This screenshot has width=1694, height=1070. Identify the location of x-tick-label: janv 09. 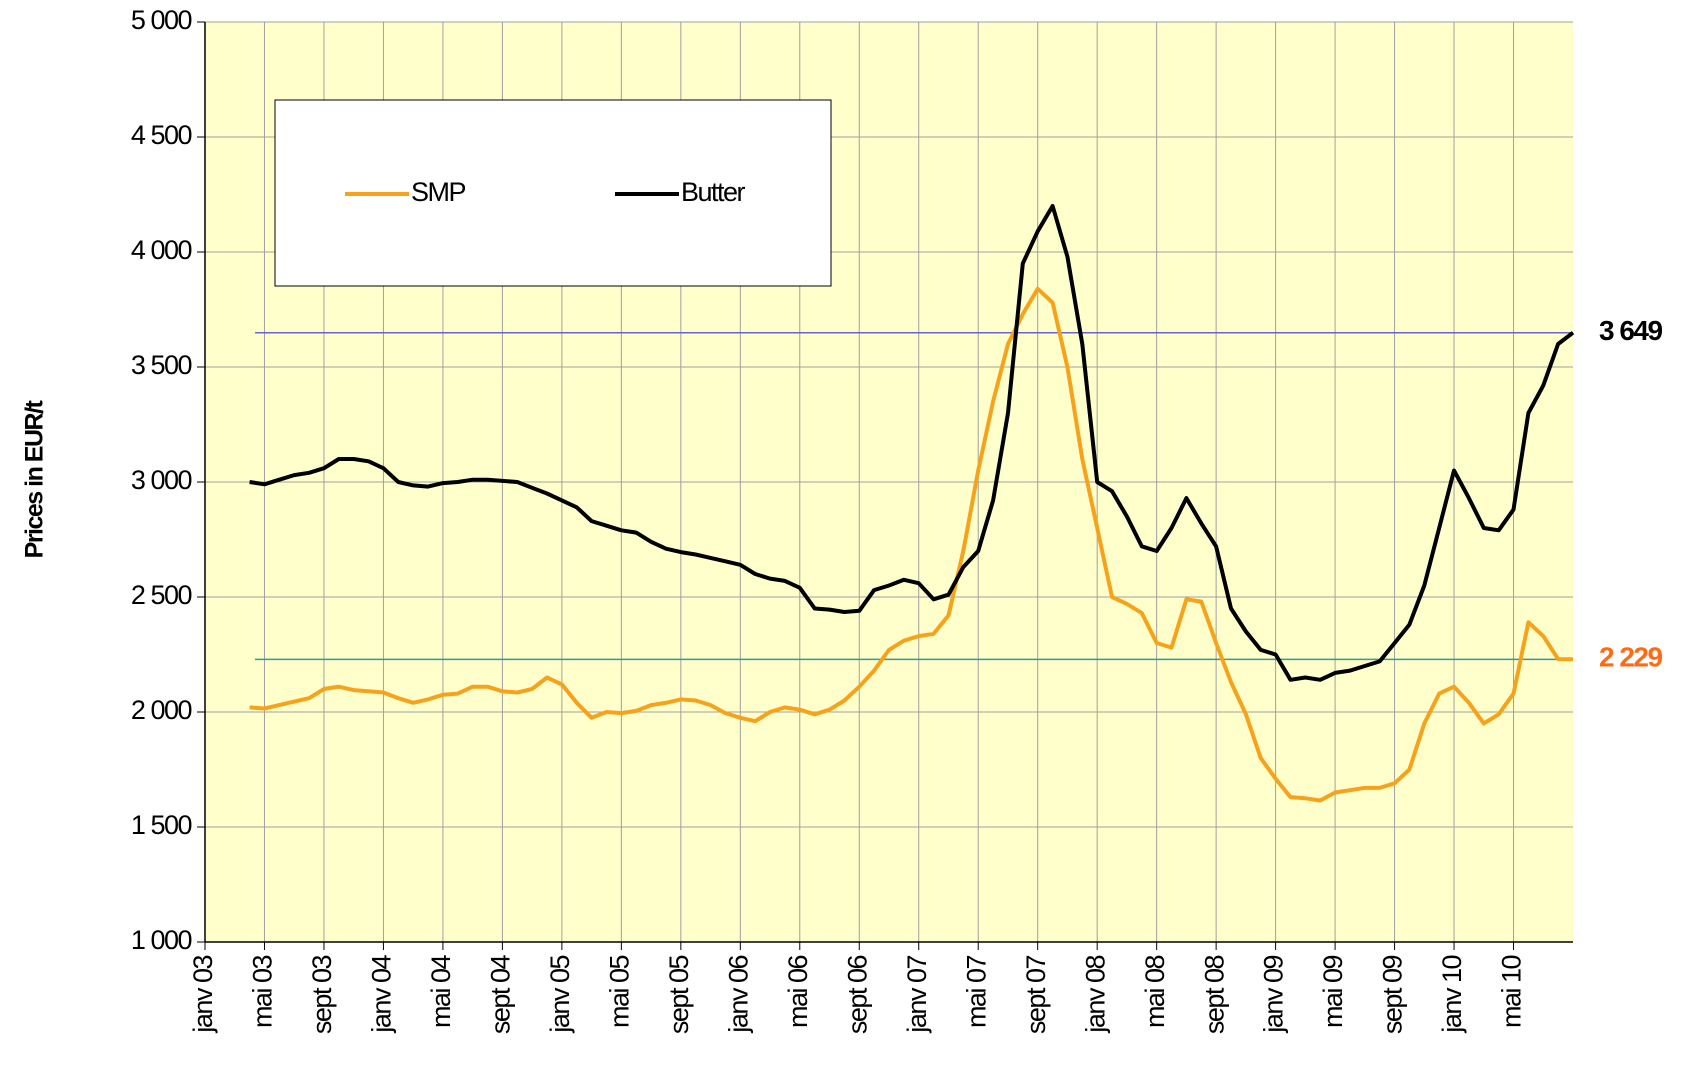
(1274, 995).